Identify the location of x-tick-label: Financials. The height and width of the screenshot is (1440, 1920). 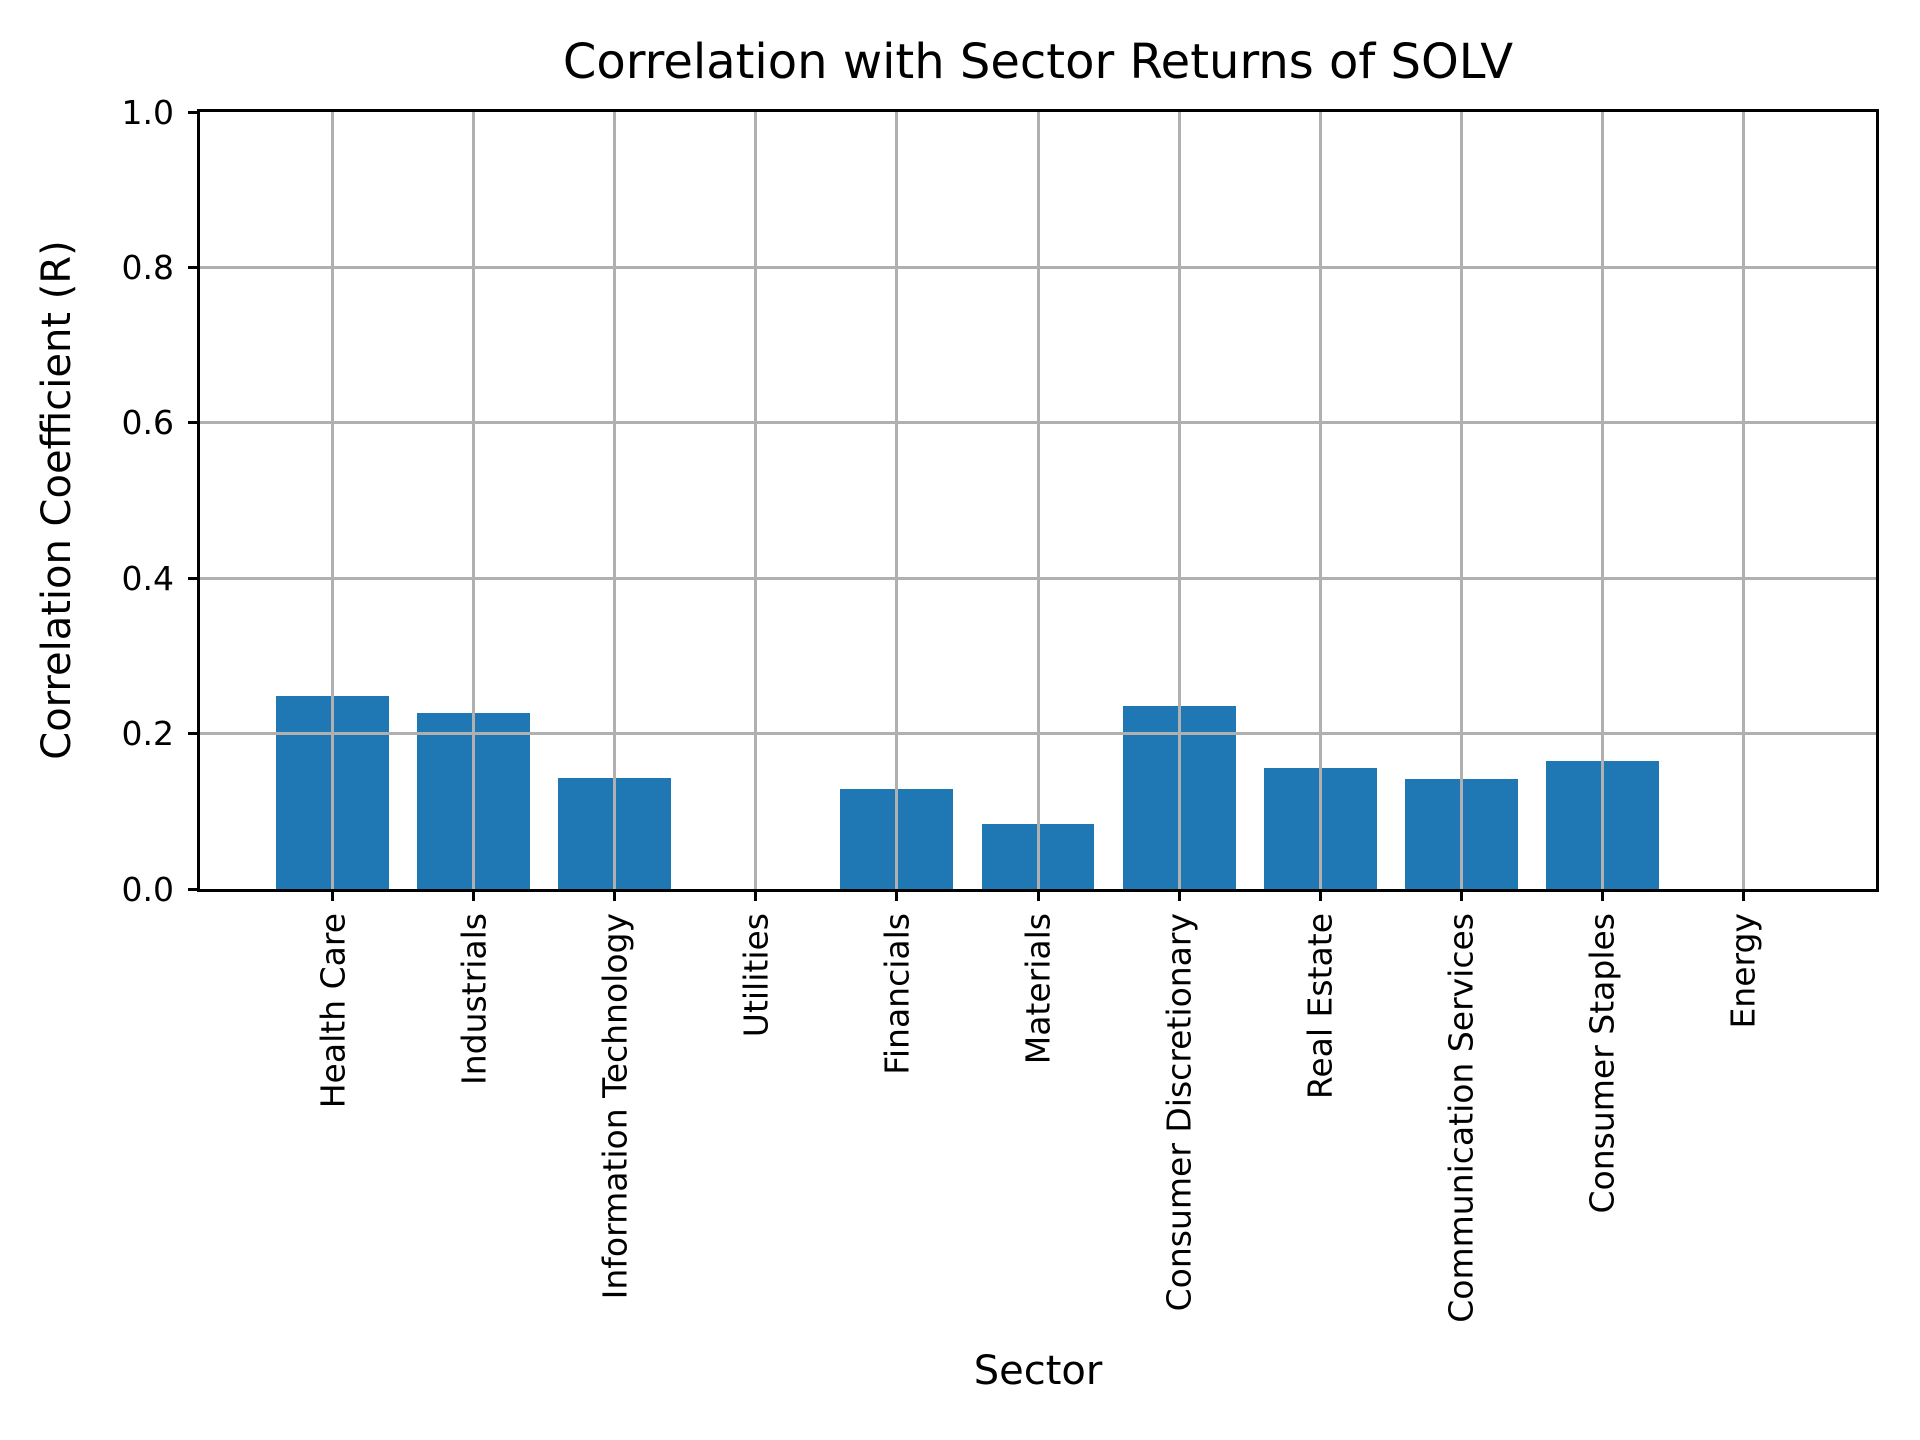
(897, 994).